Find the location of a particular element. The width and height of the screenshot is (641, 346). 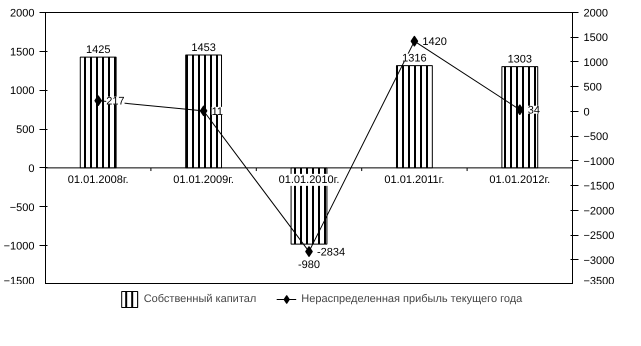

legend-label: Собственный капитал is located at coordinates (200, 299).